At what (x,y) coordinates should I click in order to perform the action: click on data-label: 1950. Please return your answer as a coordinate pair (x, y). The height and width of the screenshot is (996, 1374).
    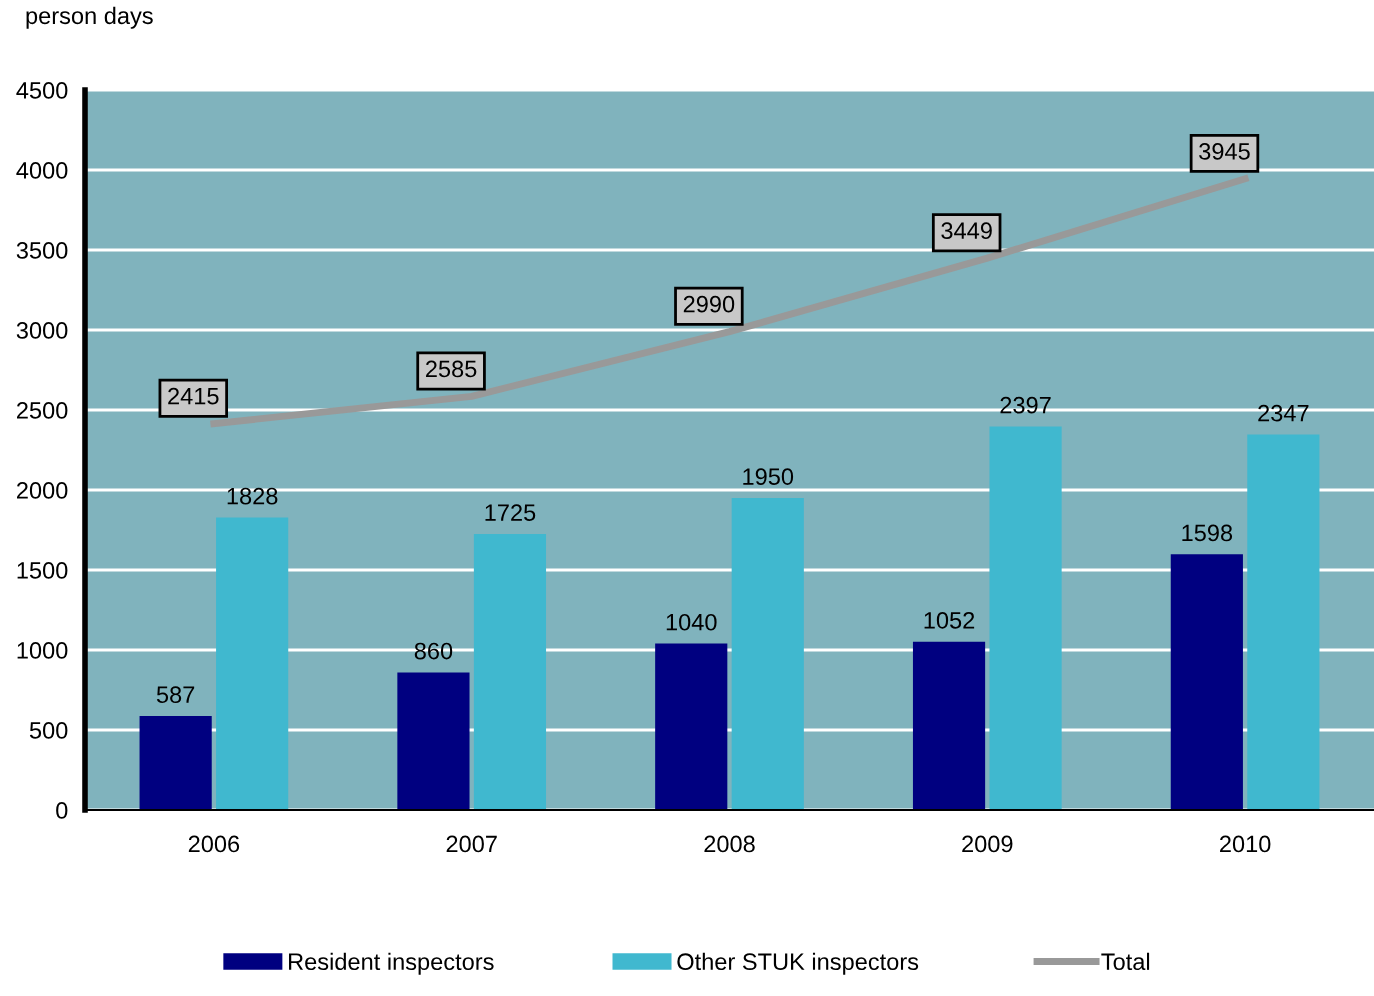
    Looking at the image, I should click on (768, 476).